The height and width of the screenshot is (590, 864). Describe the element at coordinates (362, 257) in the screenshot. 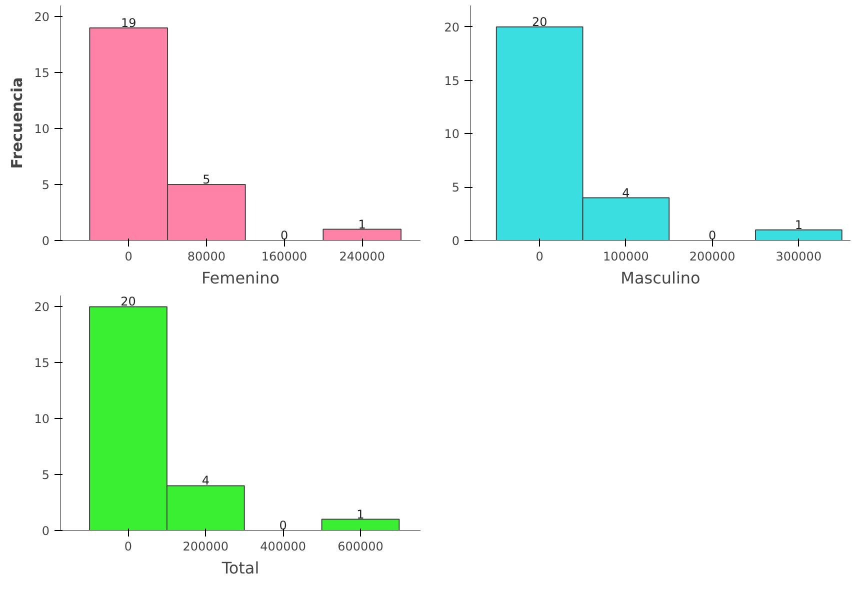

I see `x-tick-label: 240000` at that location.